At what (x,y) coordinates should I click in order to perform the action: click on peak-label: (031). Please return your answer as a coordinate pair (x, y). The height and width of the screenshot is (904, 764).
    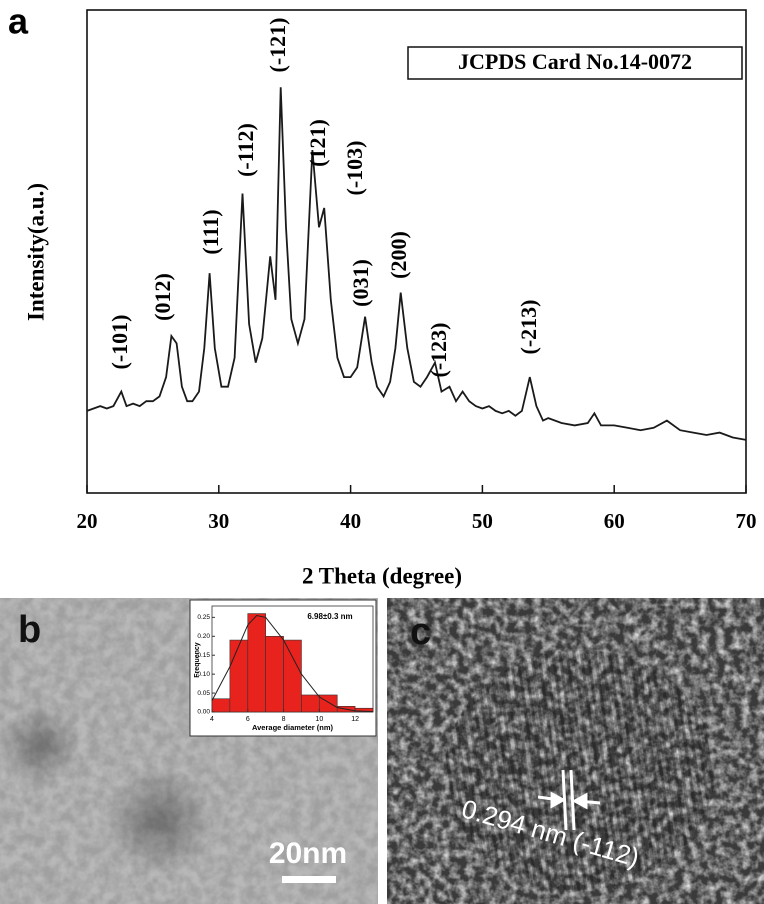
    Looking at the image, I should click on (360, 283).